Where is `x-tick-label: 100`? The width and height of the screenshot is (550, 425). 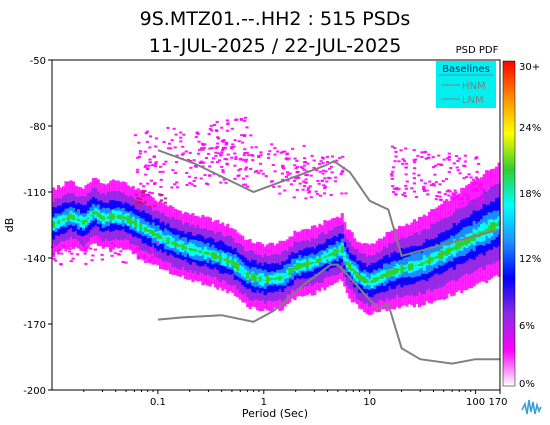 x-tick-label: 100 is located at coordinates (475, 402).